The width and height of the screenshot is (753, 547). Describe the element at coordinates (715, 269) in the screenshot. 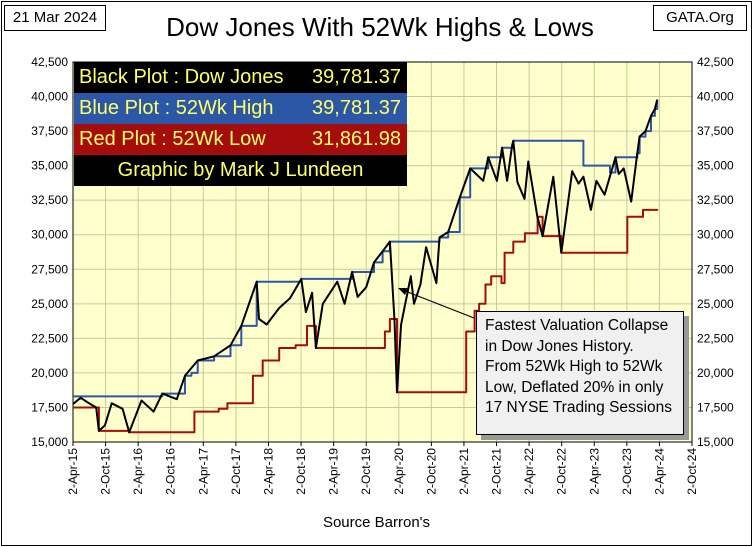

I see `y-tick-label-right: 27,500` at that location.